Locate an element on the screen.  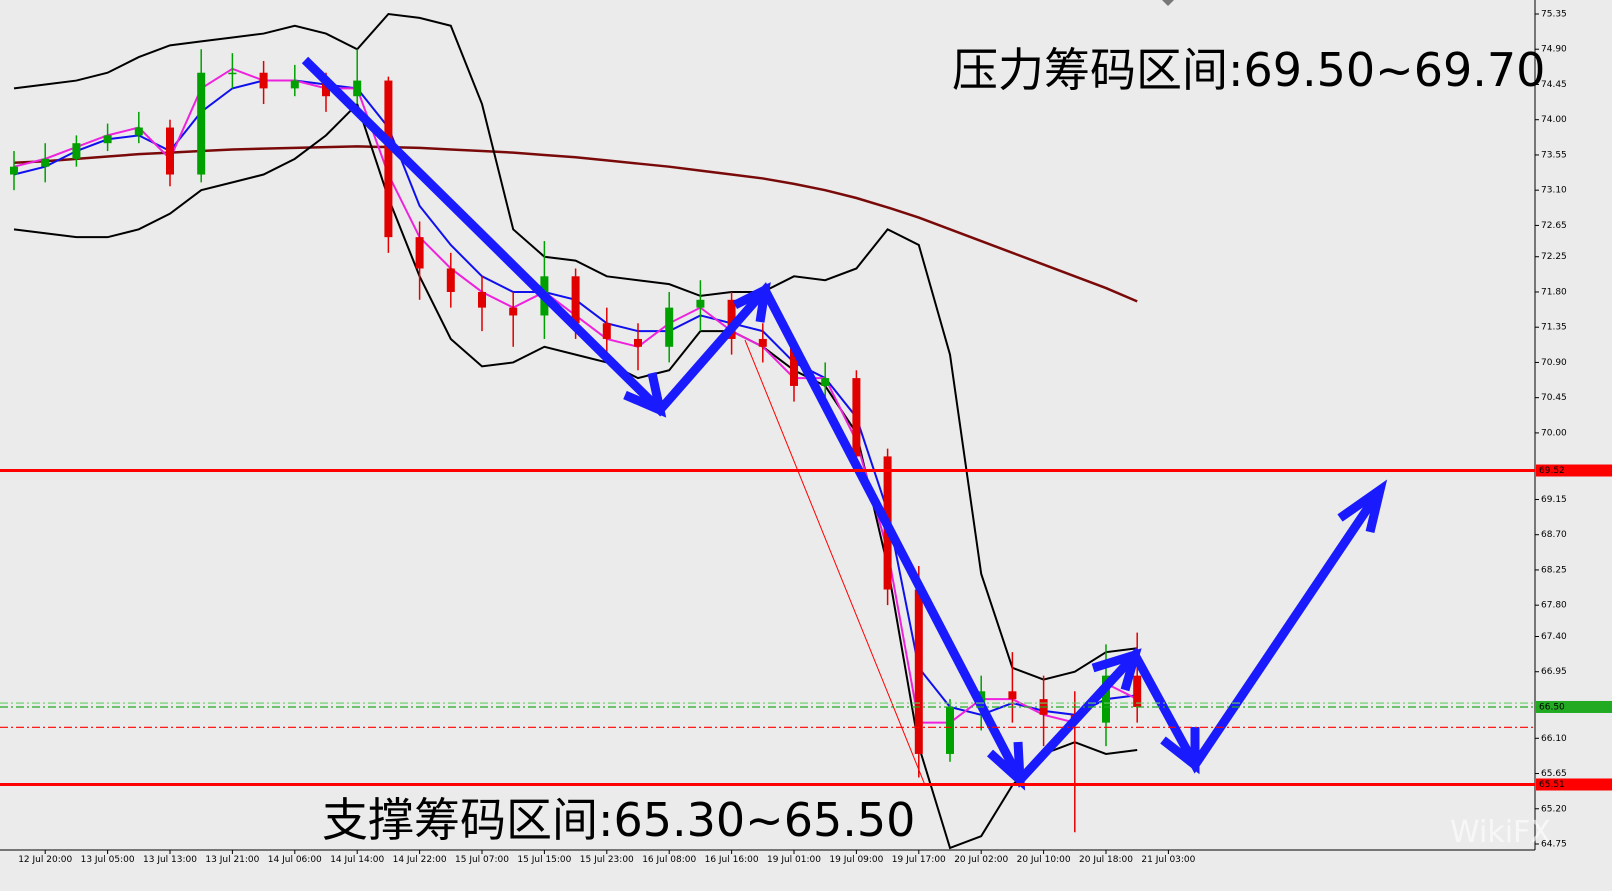
y-tick-label: 64.75 is located at coordinates (1554, 845).